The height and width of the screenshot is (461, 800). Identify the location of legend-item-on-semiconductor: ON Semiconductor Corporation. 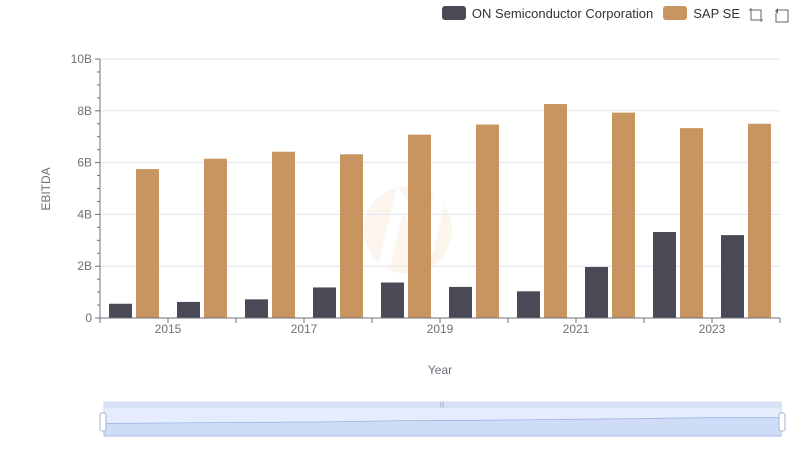
(547, 13).